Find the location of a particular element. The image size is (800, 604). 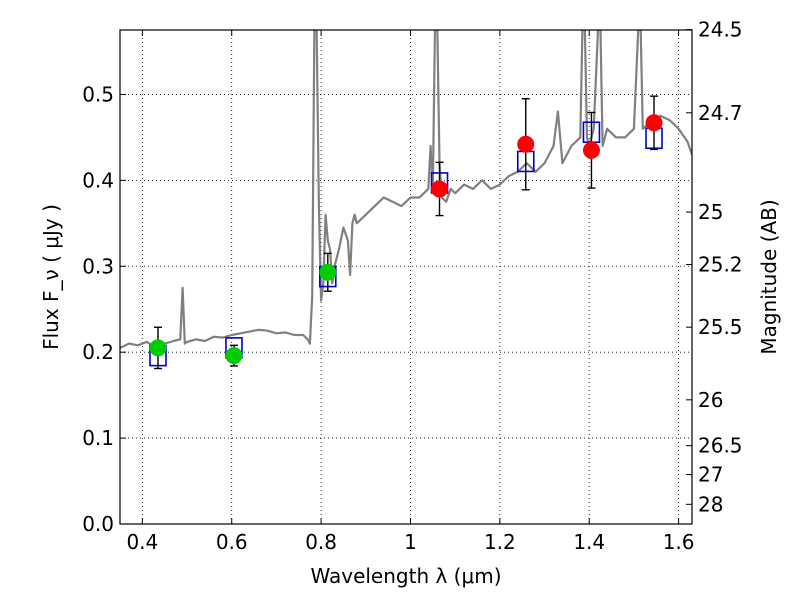

x-tick-label: 1.4 is located at coordinates (589, 542).